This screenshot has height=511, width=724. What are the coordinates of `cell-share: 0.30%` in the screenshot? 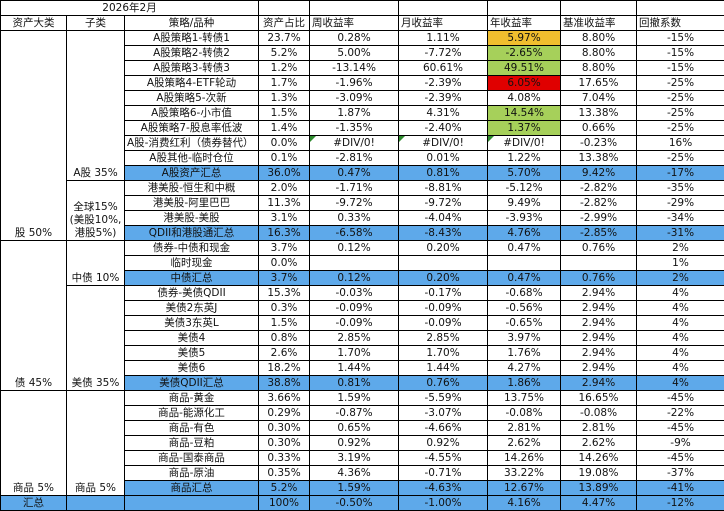 It's located at (284, 428).